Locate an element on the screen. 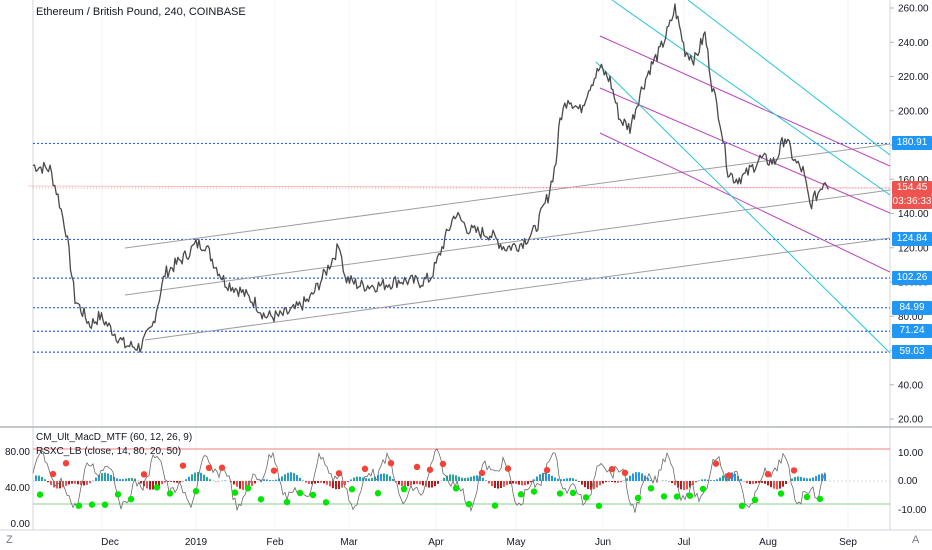 This screenshot has width=932, height=550. macd-axis-label: -10.00 is located at coordinates (912, 510).